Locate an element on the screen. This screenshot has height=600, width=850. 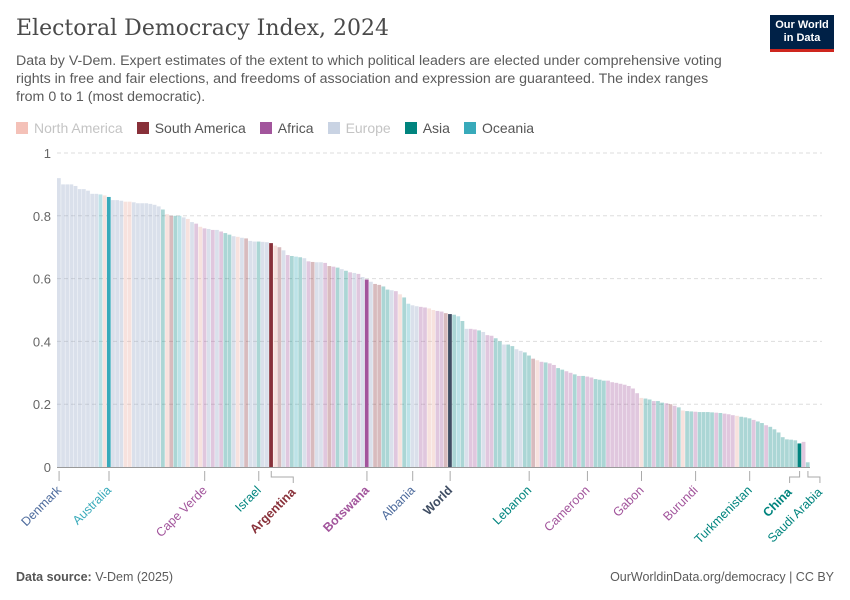
owid-logo: Our World in Data is located at coordinates (802, 33).